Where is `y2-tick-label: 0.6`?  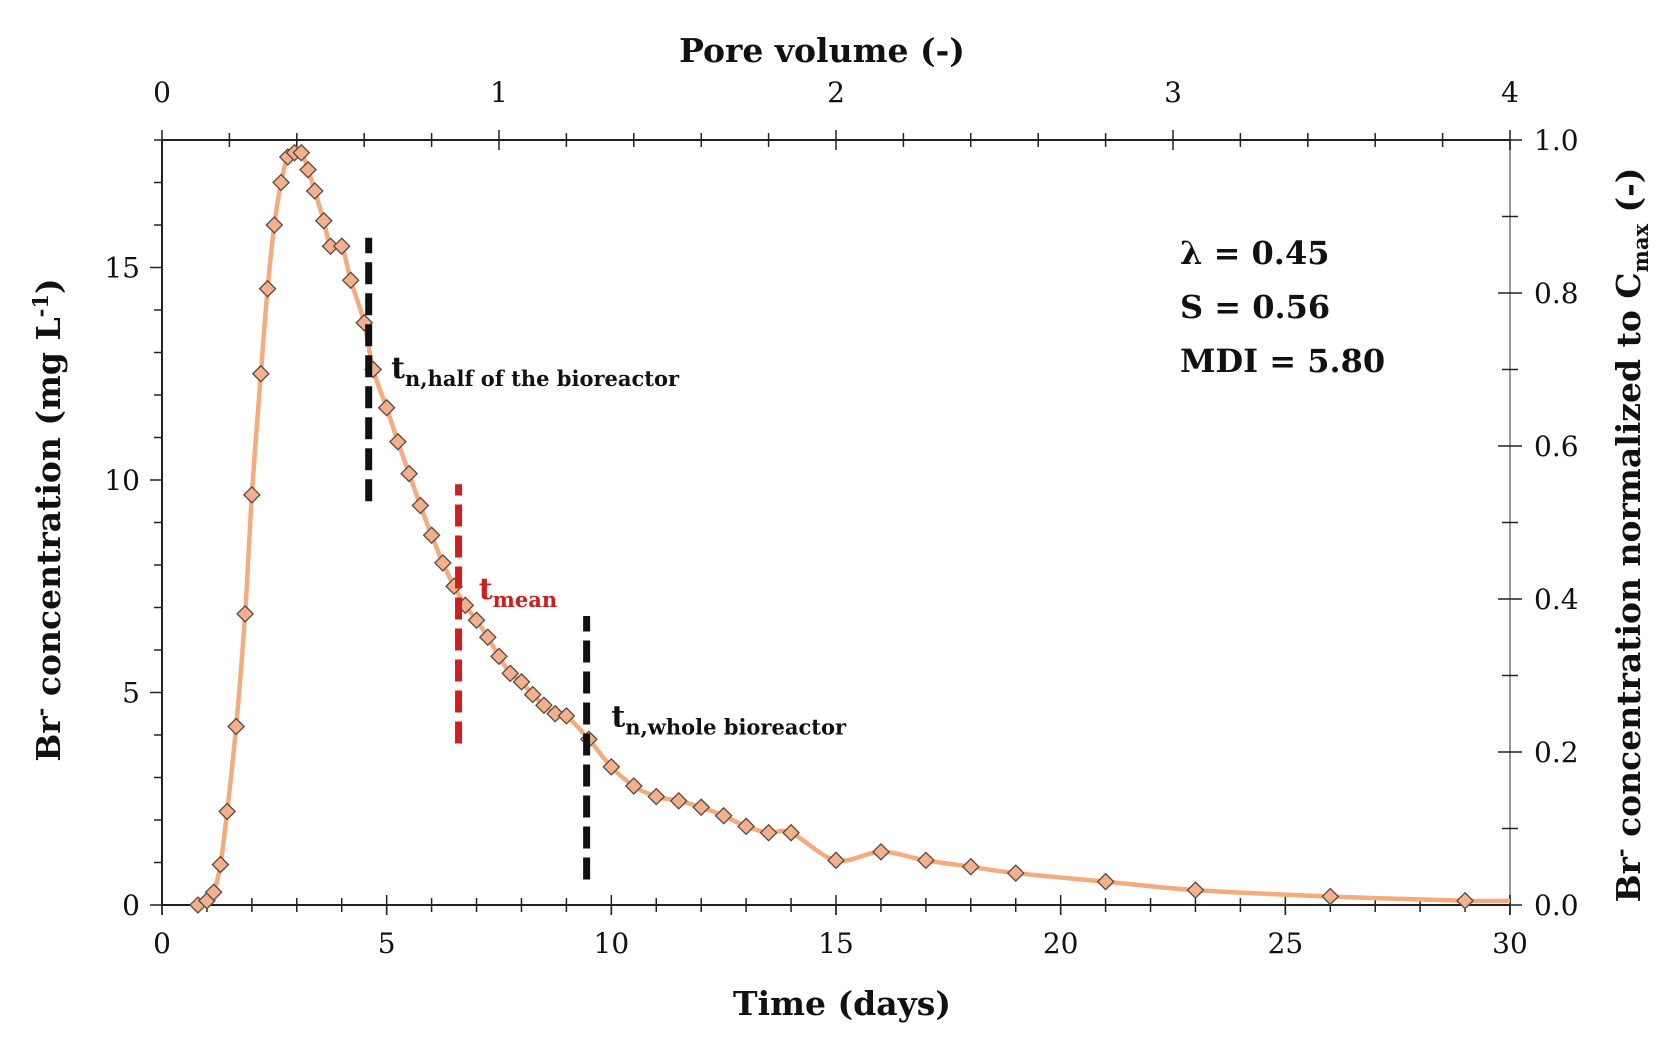
y2-tick-label: 0.6 is located at coordinates (1556, 446).